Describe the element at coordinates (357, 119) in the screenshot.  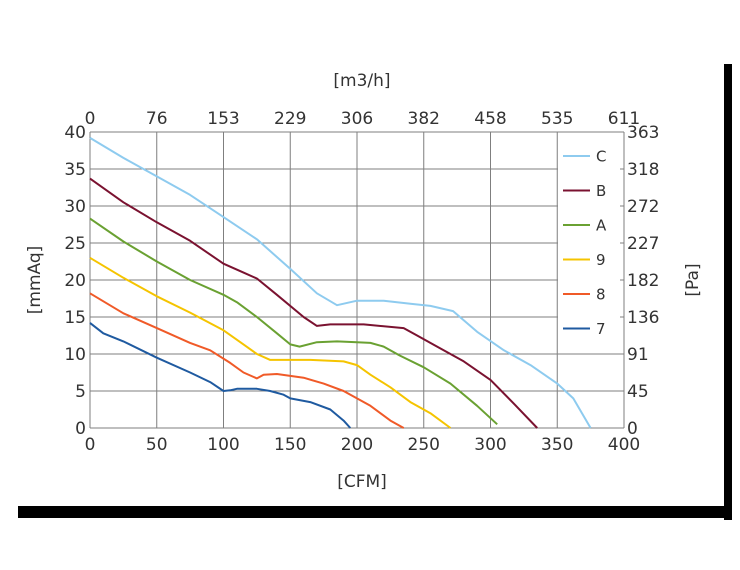
I see `x-tick-label-top: 306` at that location.